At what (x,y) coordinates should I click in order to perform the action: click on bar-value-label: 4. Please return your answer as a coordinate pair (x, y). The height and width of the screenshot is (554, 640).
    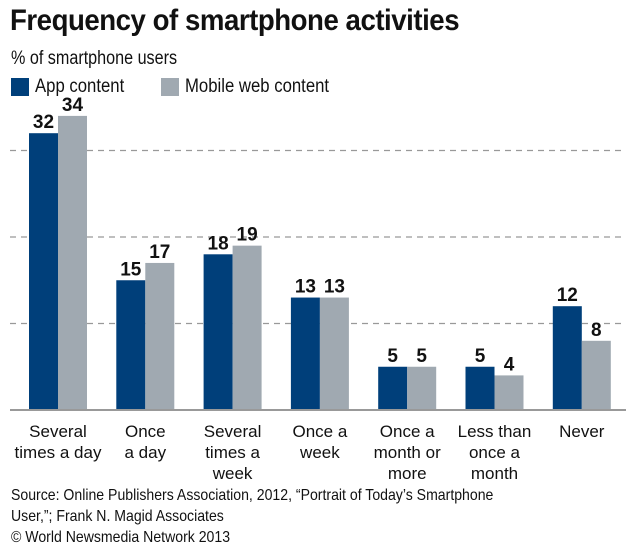
    Looking at the image, I should click on (509, 364).